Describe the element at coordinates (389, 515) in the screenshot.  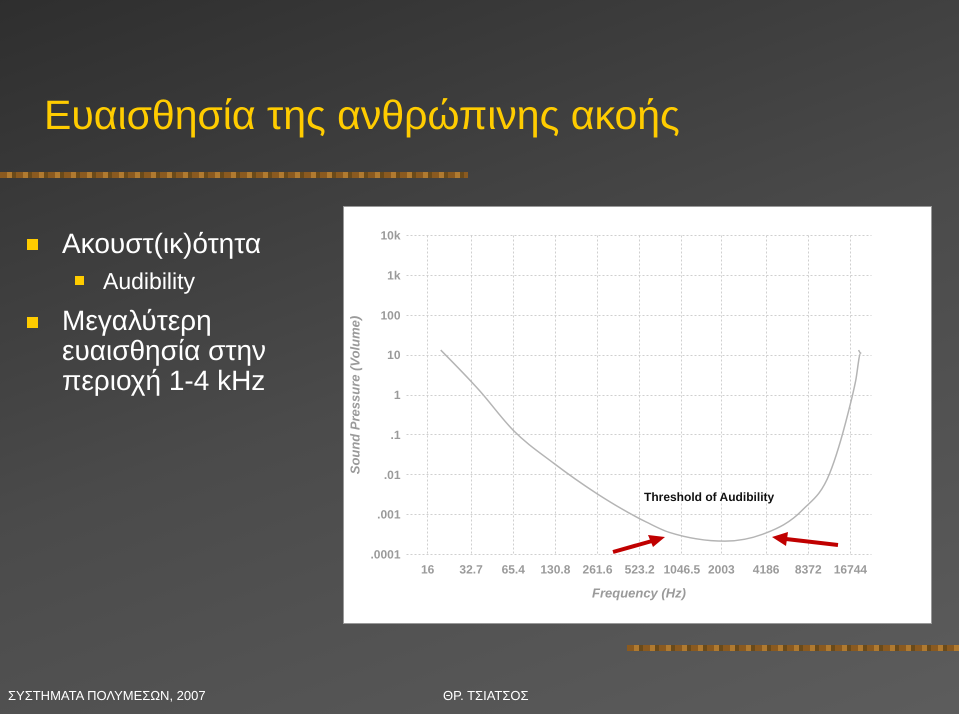
I see `y-tick-label: .001` at that location.